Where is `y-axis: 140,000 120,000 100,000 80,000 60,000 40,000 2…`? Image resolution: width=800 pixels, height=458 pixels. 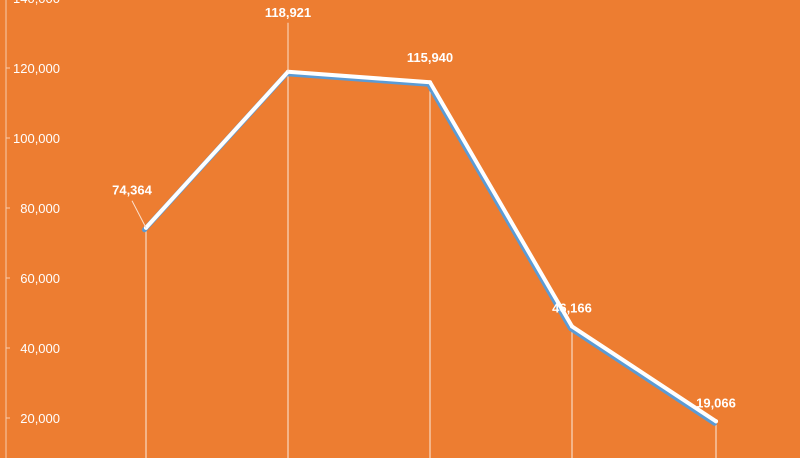
y-axis: 140,000 120,000 100,000 80,000 60,000 40,000 2… is located at coordinates (32, 229).